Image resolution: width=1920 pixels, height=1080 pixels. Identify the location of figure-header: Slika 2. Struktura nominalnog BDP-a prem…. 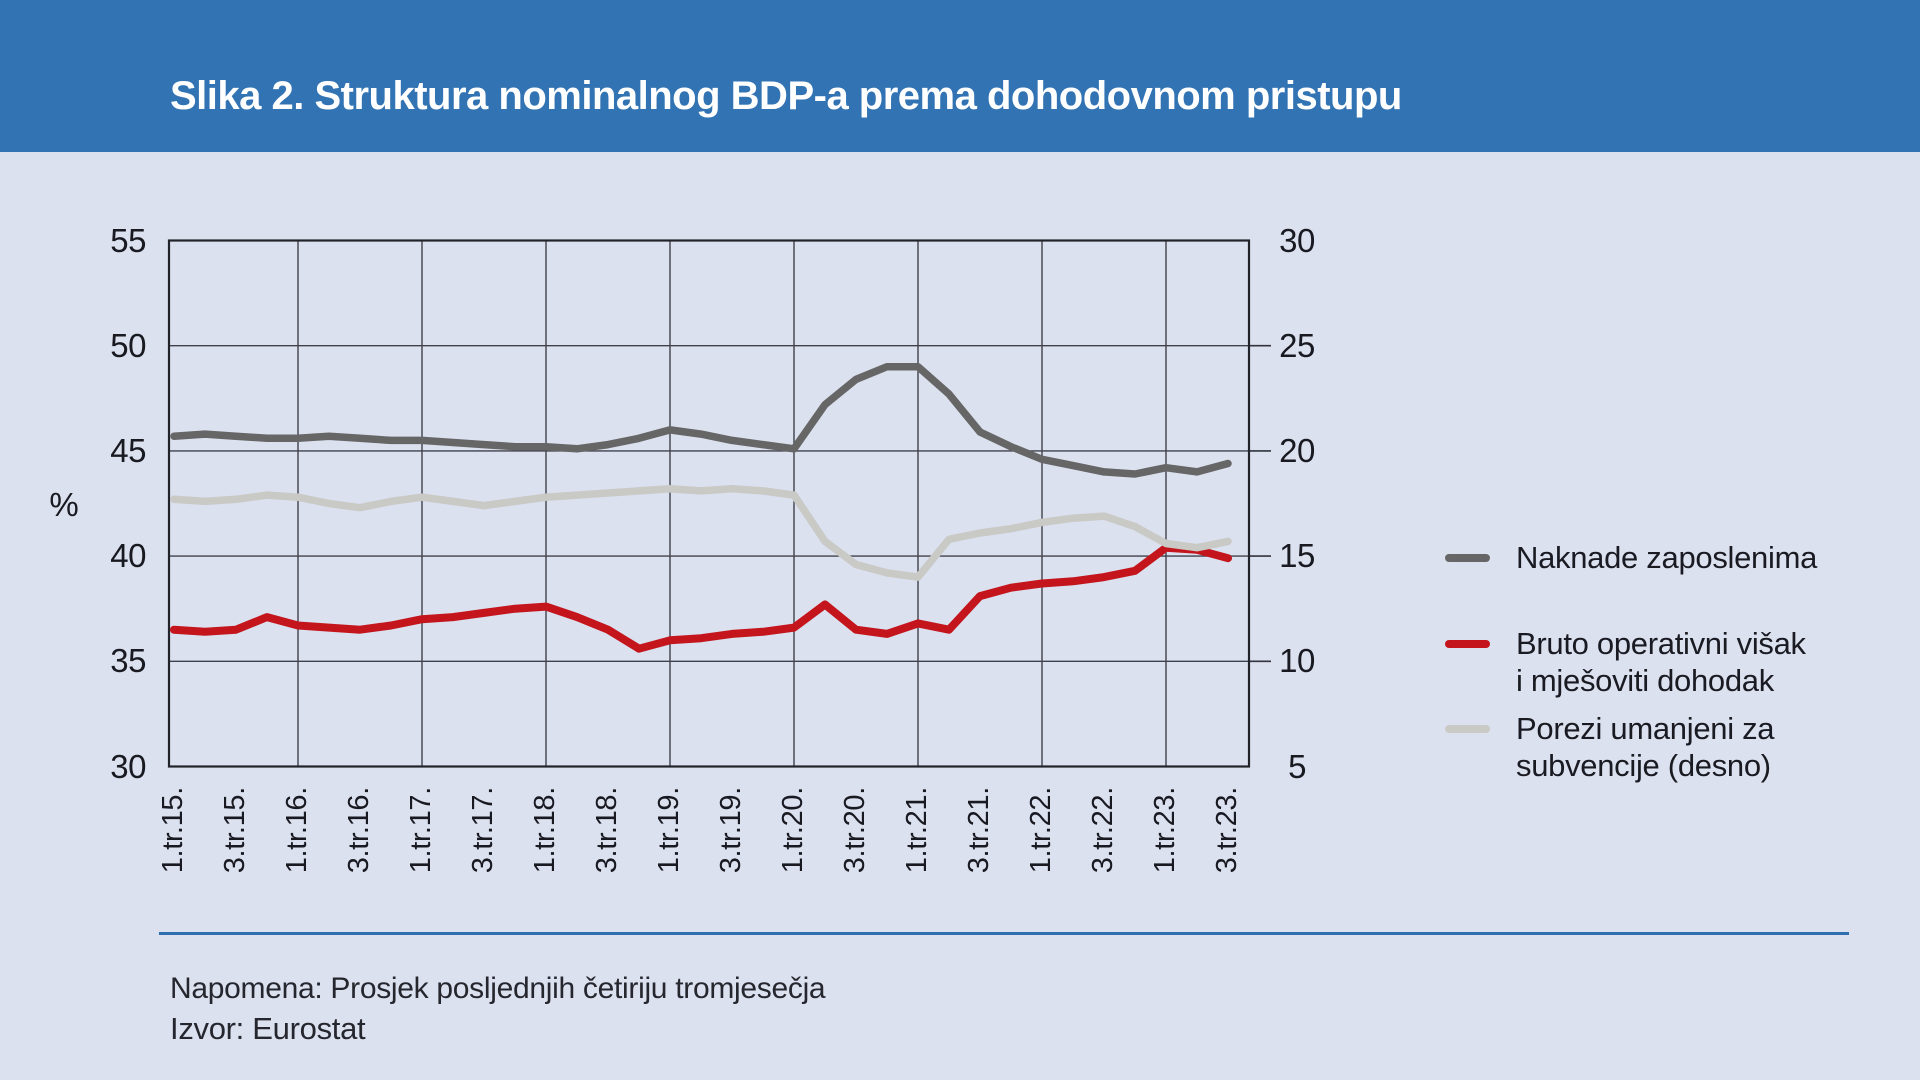
(960, 76).